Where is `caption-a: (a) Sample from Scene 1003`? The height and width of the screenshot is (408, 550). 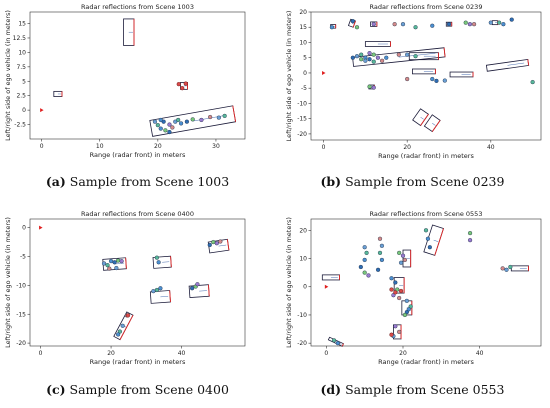 caption-a: (a) Sample from Scene 1003 is located at coordinates (137, 181).